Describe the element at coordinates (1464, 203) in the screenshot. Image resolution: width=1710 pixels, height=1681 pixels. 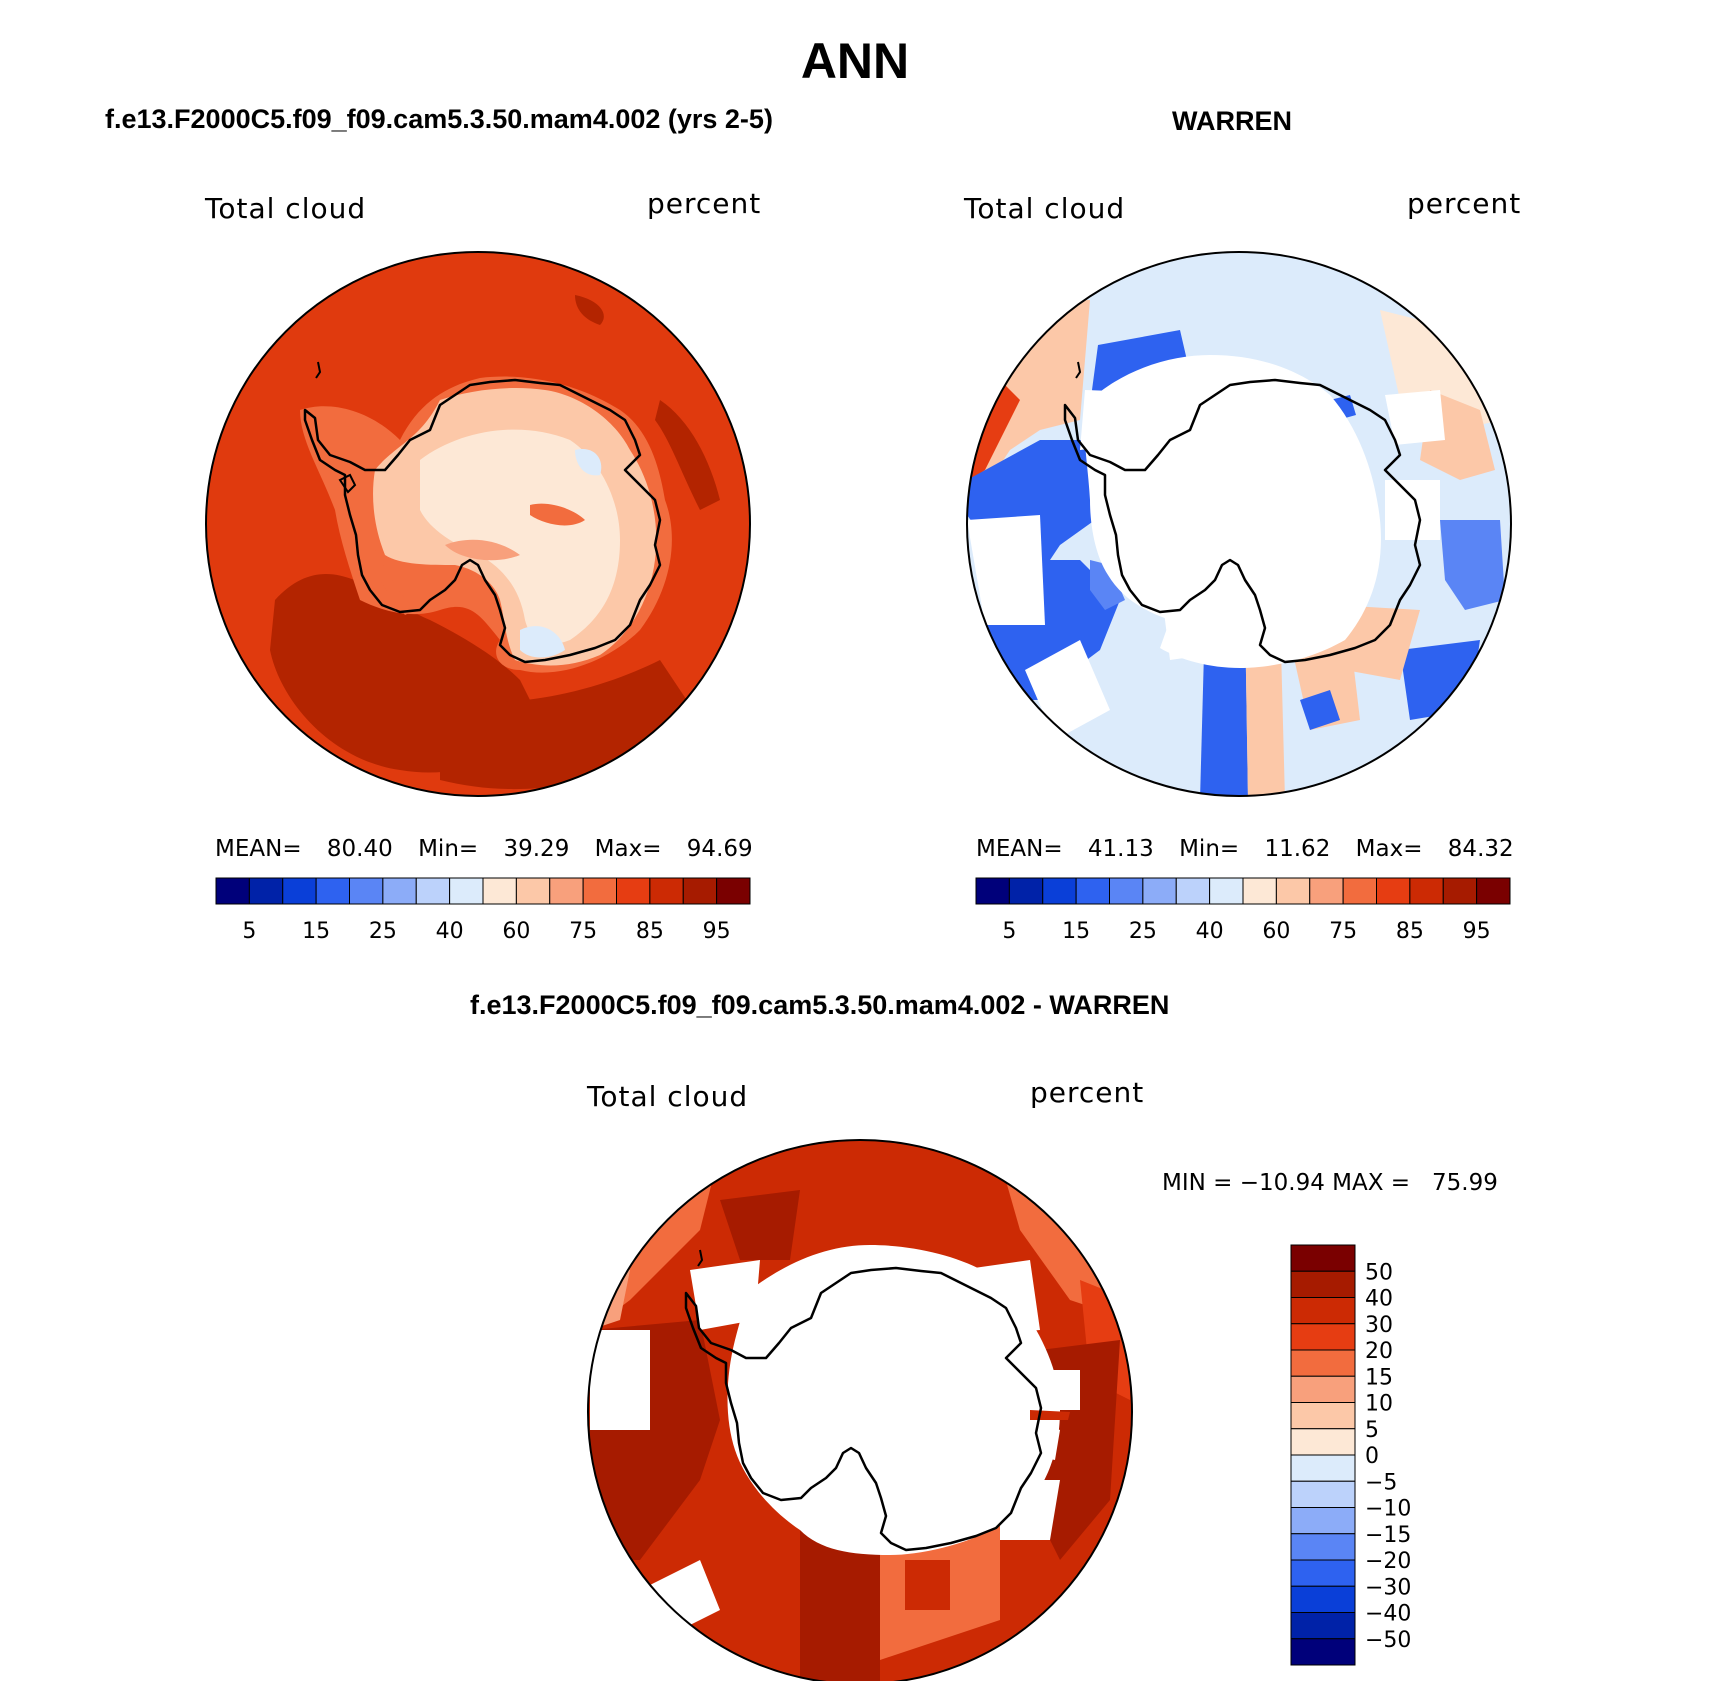
I see `obs-units-label: percent` at that location.